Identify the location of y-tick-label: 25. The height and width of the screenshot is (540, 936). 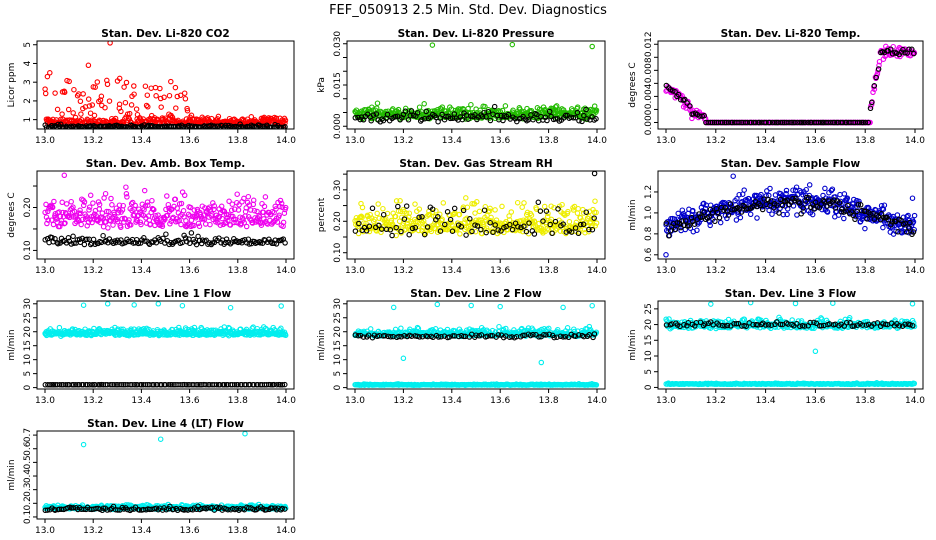
(28, 317).